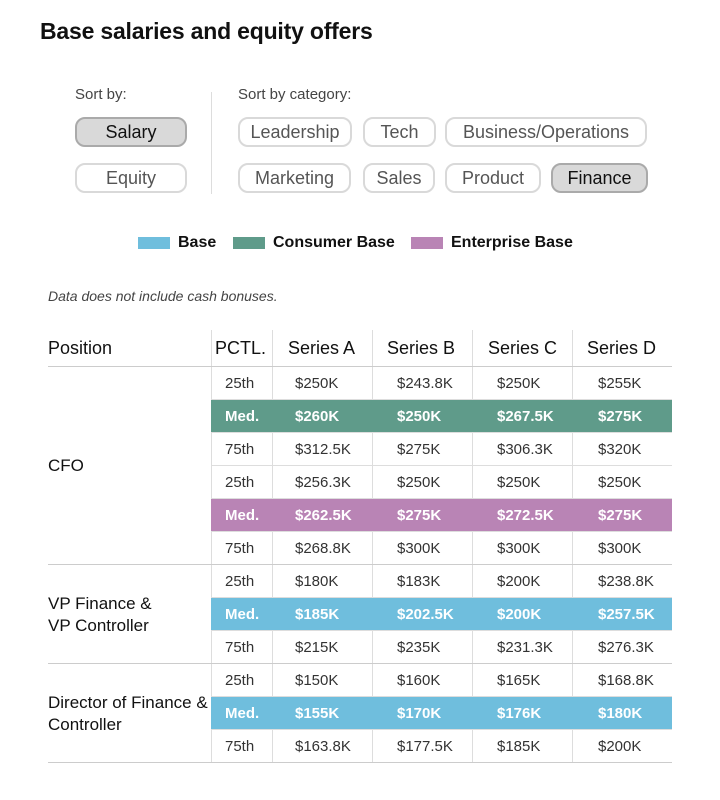 The height and width of the screenshot is (800, 720). Describe the element at coordinates (626, 614) in the screenshot. I see `value-cell: $257.5K` at that location.